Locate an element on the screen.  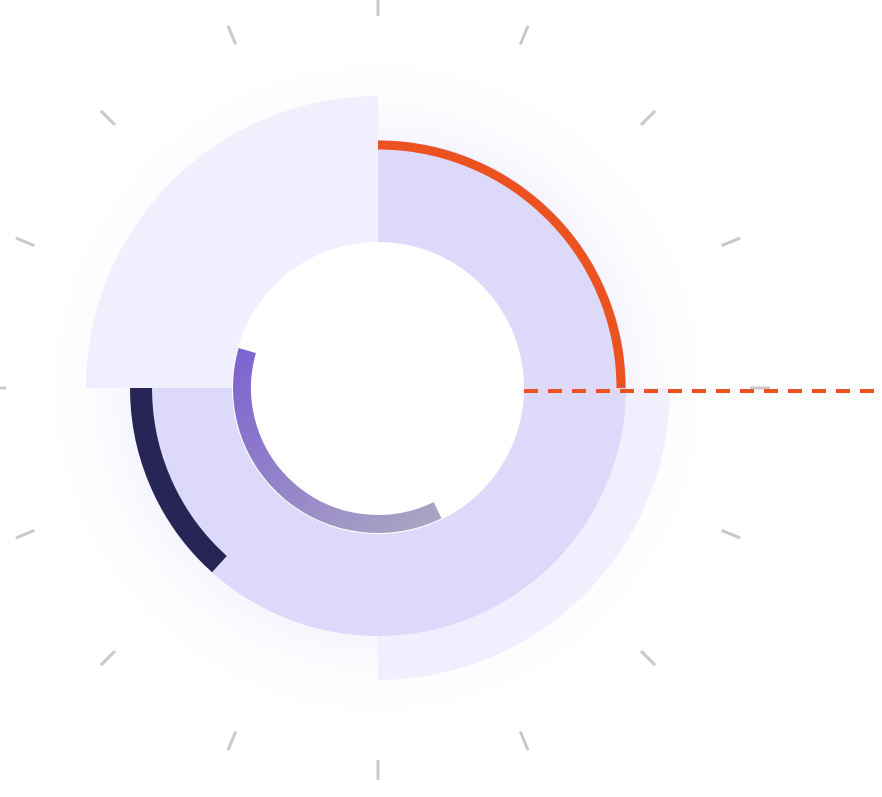
center-hole is located at coordinates (378, 388).